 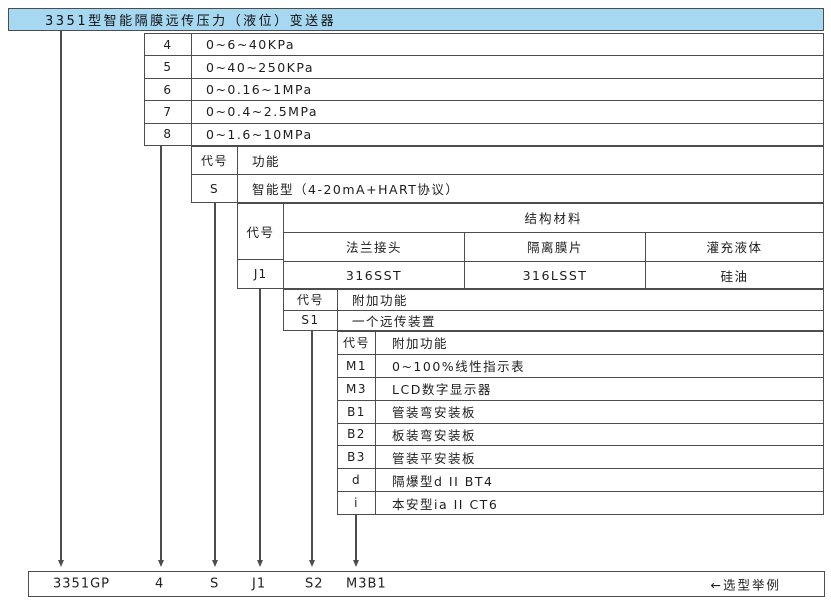 What do you see at coordinates (168, 45) in the screenshot?
I see `range-code: 4` at bounding box center [168, 45].